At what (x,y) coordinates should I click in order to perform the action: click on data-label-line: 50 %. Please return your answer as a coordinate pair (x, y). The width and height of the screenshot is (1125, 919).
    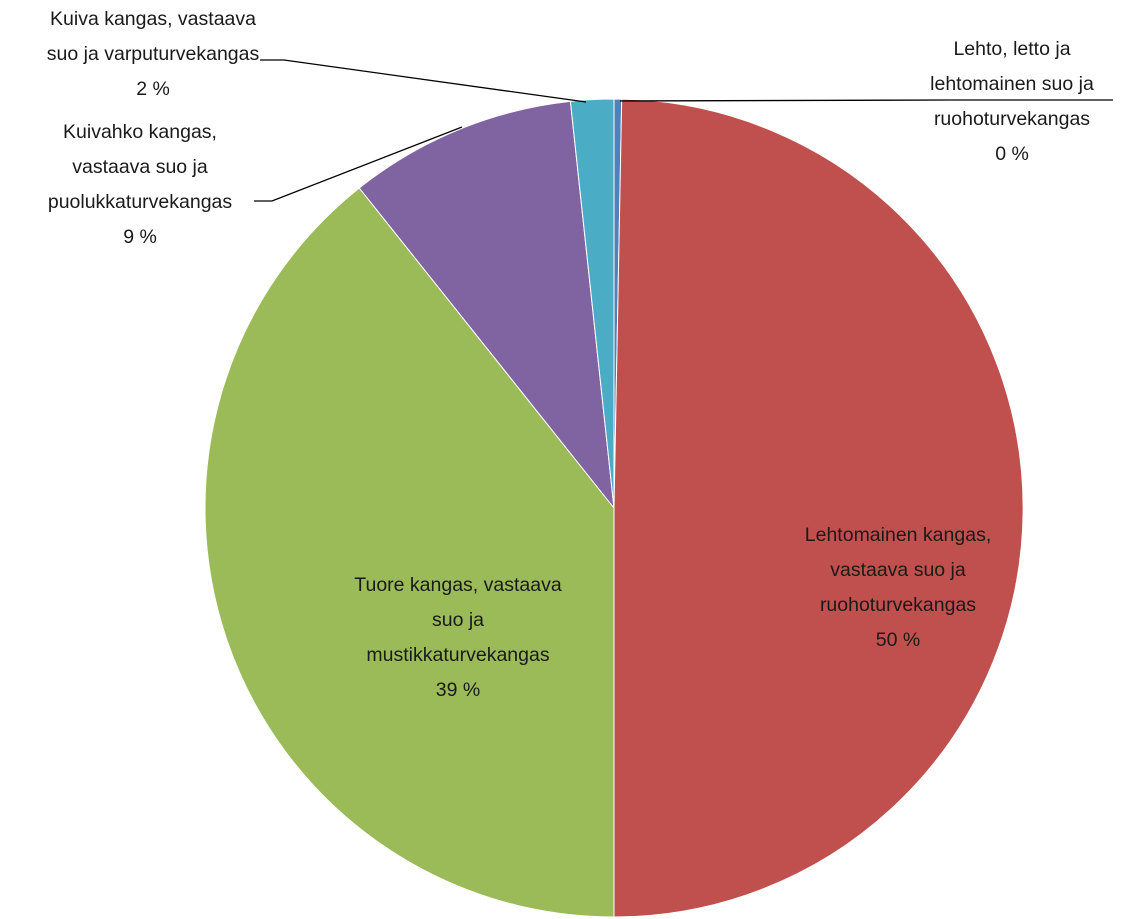
    Looking at the image, I should click on (898, 640).